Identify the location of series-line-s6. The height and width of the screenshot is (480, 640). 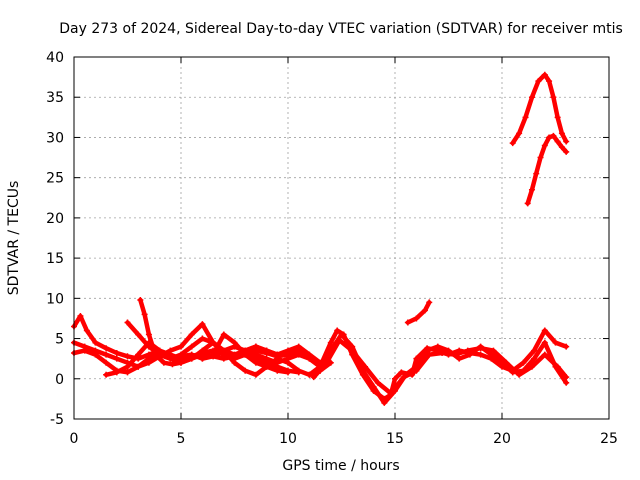
(208, 340).